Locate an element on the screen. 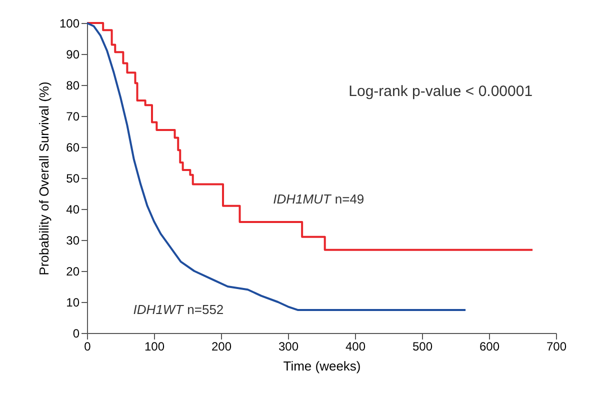  y-tick-label: 30 is located at coordinates (73, 241).